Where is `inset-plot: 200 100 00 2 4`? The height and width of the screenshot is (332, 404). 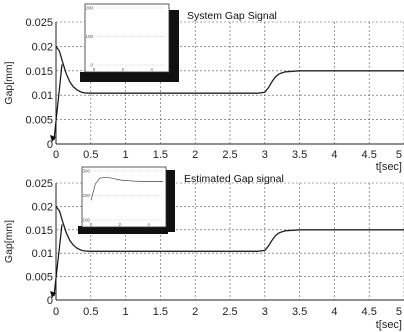 inset-plot: 200 100 00 2 4 is located at coordinates (127, 38).